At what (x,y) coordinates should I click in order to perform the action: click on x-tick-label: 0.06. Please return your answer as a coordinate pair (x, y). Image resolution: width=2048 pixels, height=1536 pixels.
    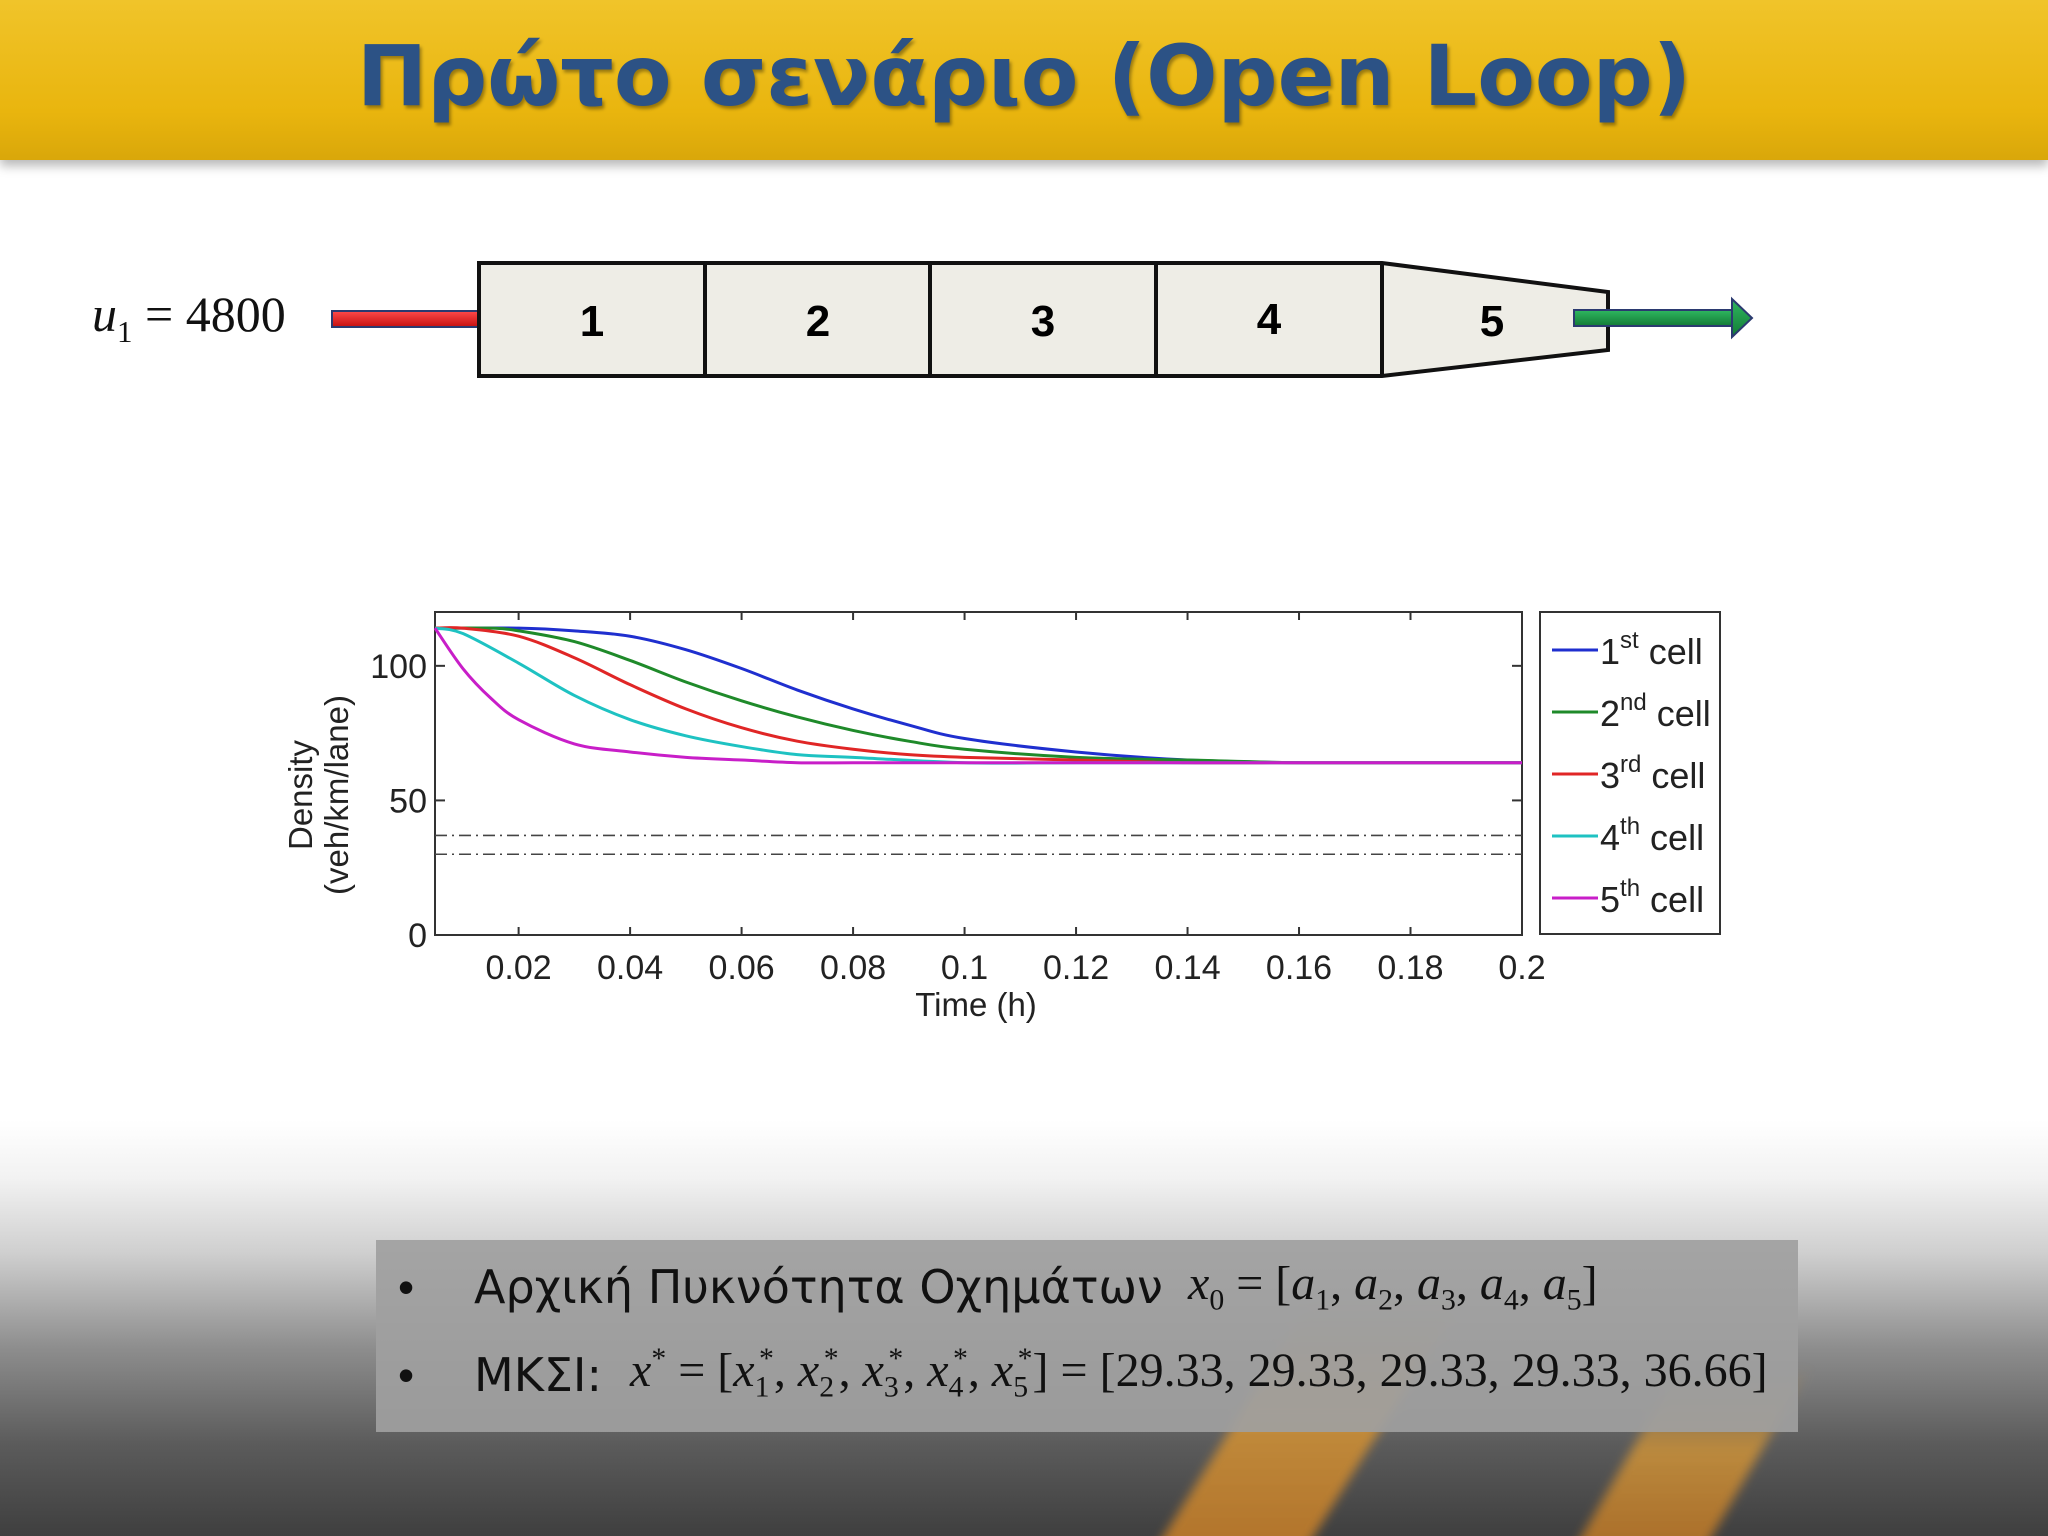
    Looking at the image, I should click on (741, 968).